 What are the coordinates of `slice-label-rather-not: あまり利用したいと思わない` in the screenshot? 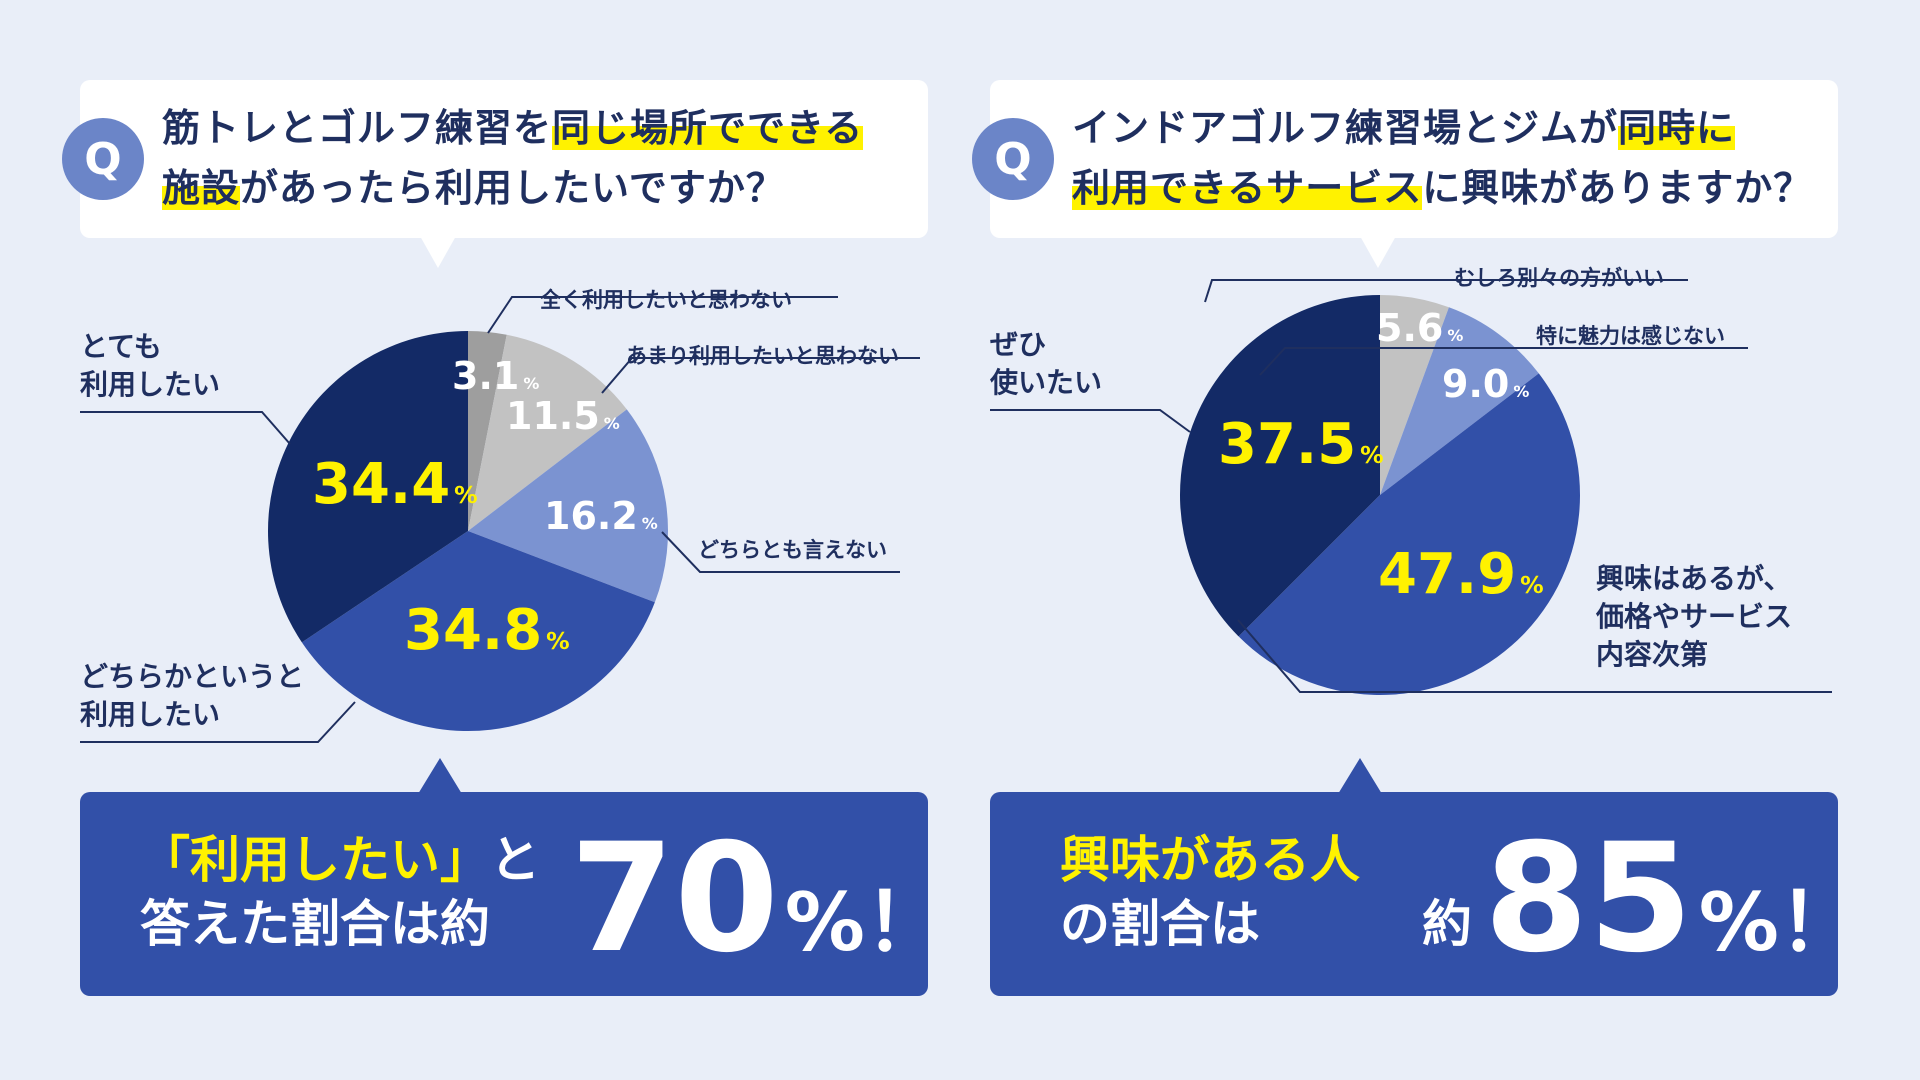 It's located at (762, 356).